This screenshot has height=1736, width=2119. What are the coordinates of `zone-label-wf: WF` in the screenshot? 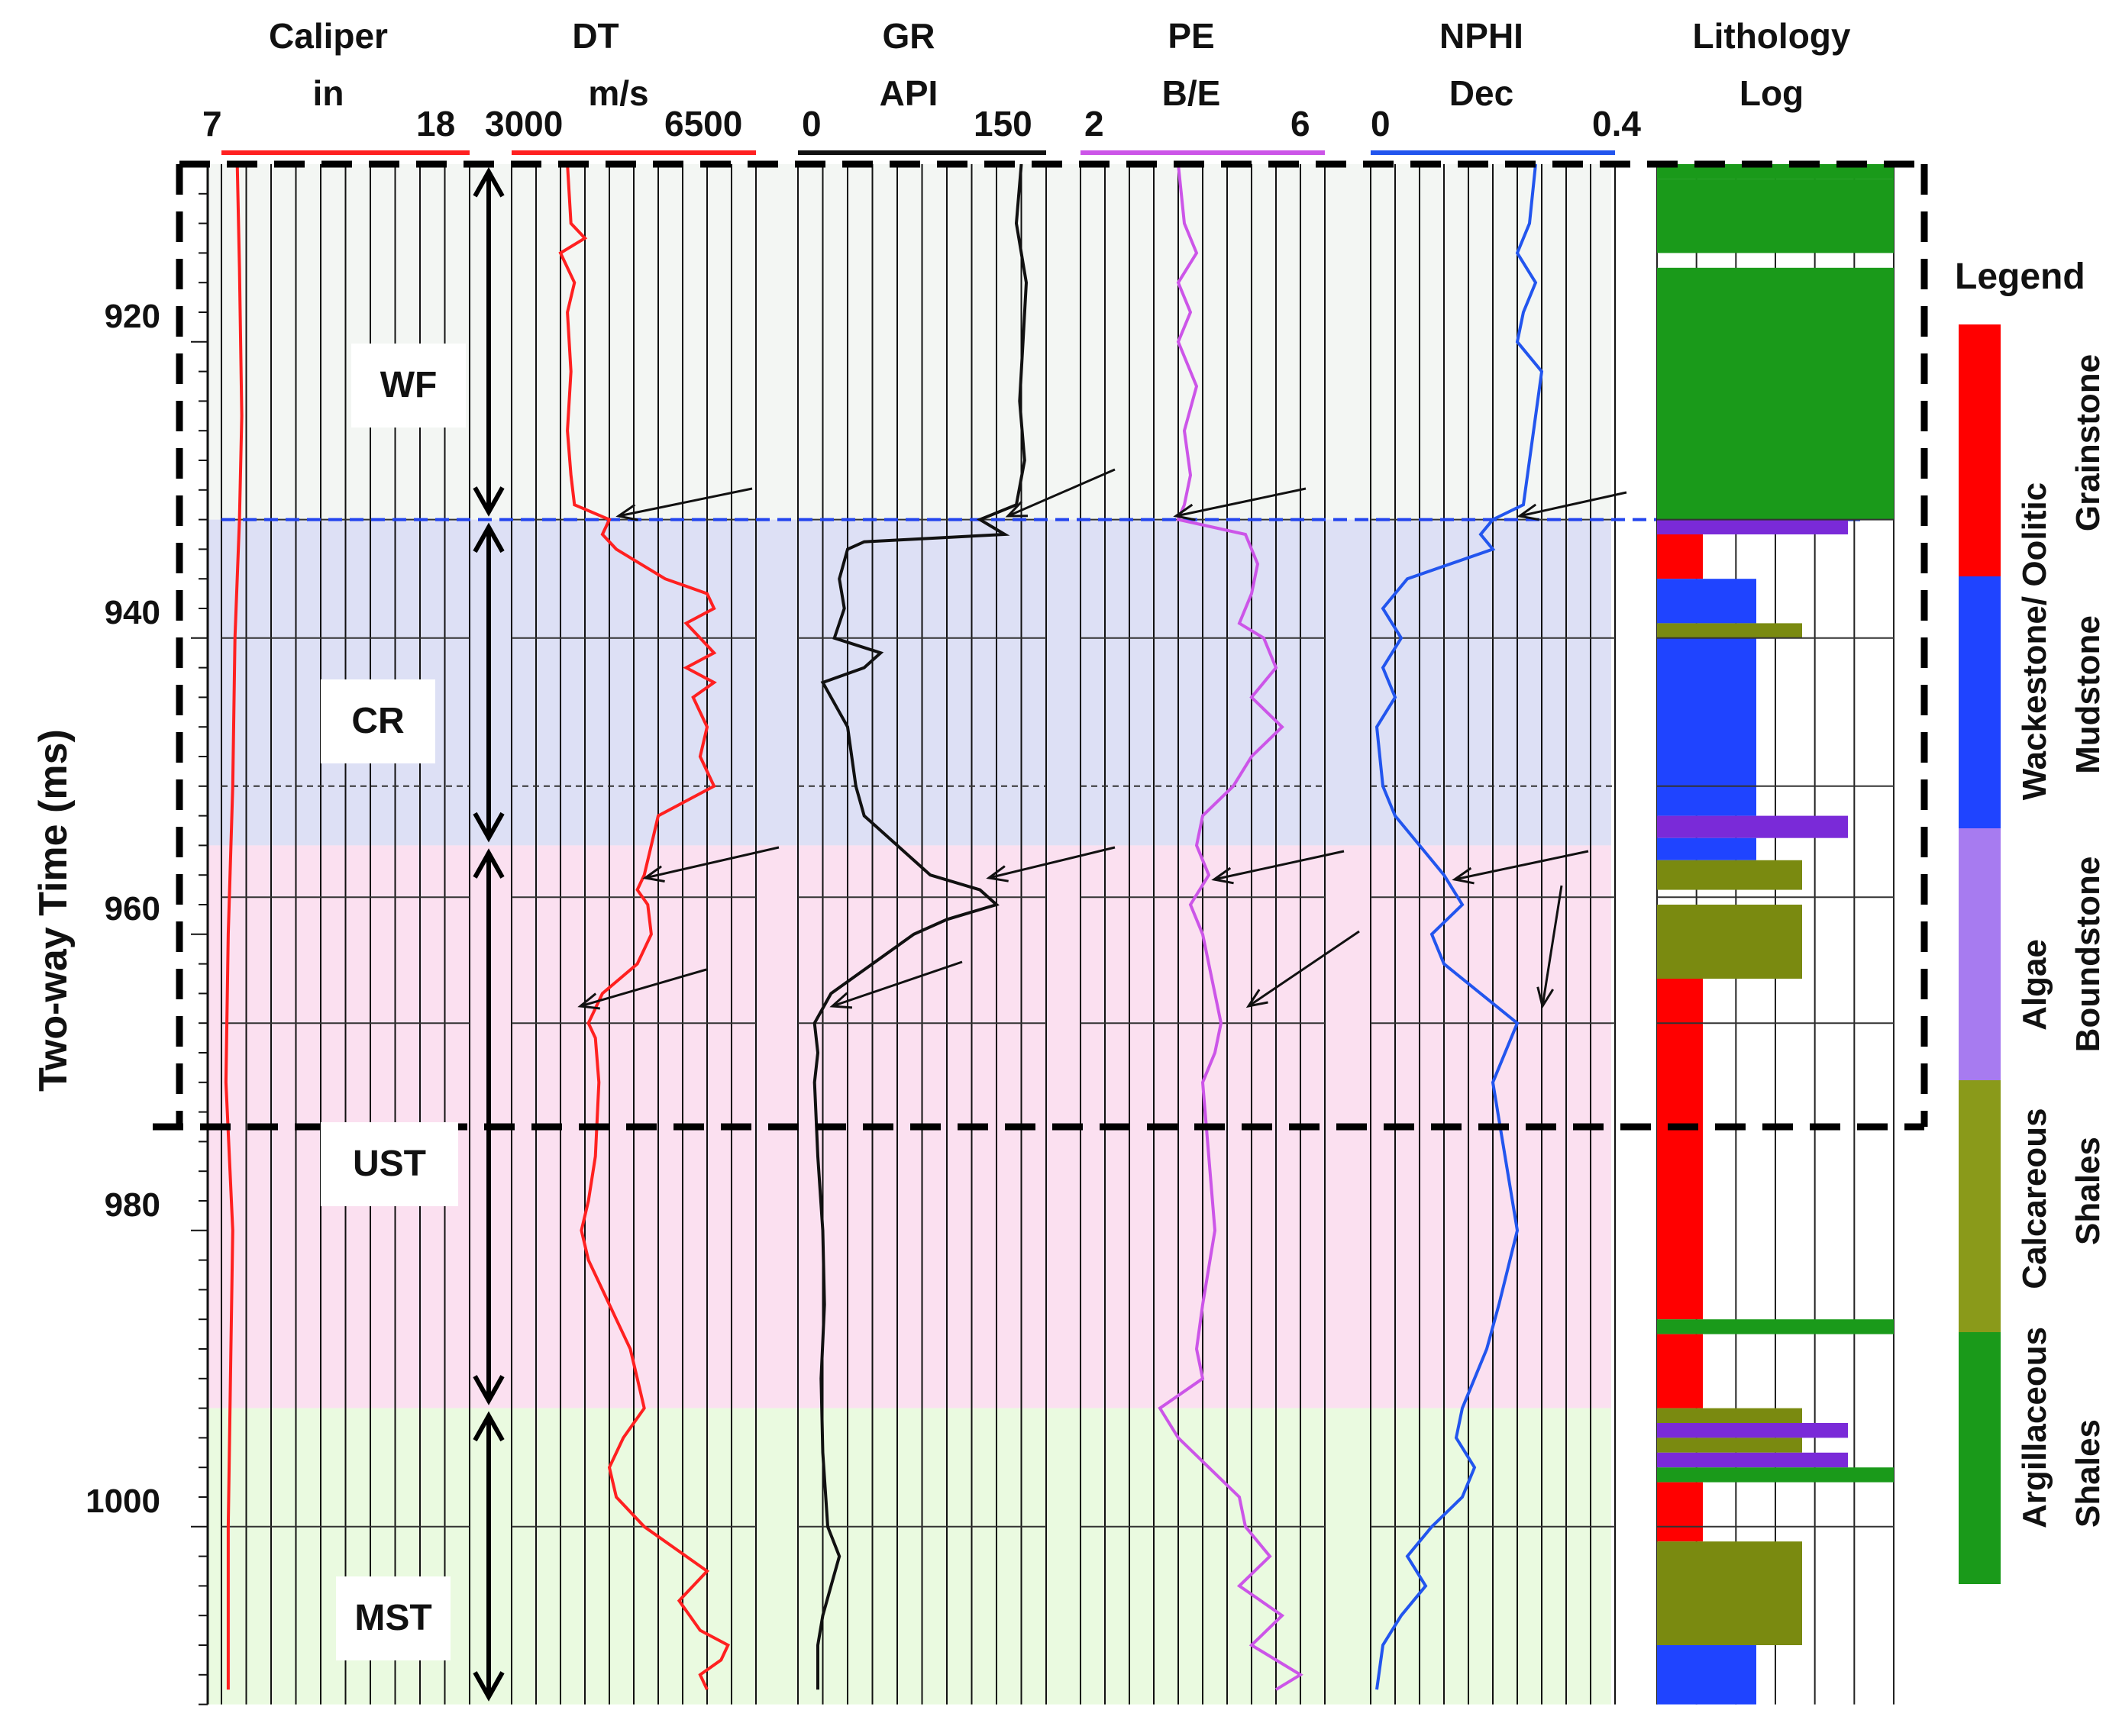 It's located at (408, 386).